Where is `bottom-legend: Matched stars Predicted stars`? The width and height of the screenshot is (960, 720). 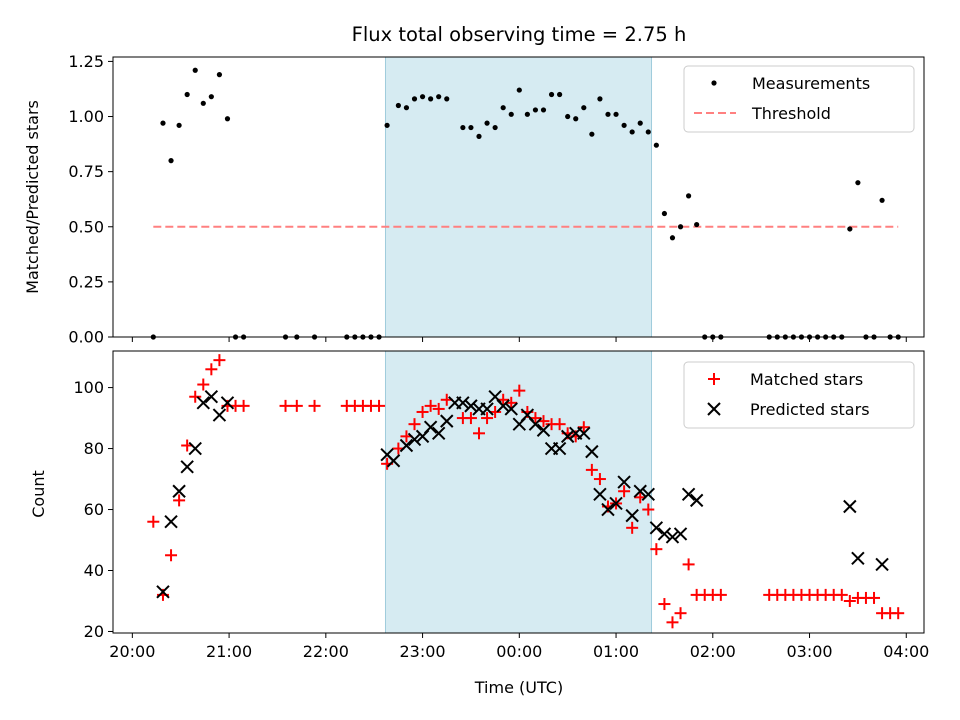
bottom-legend: Matched stars Predicted stars is located at coordinates (799, 395).